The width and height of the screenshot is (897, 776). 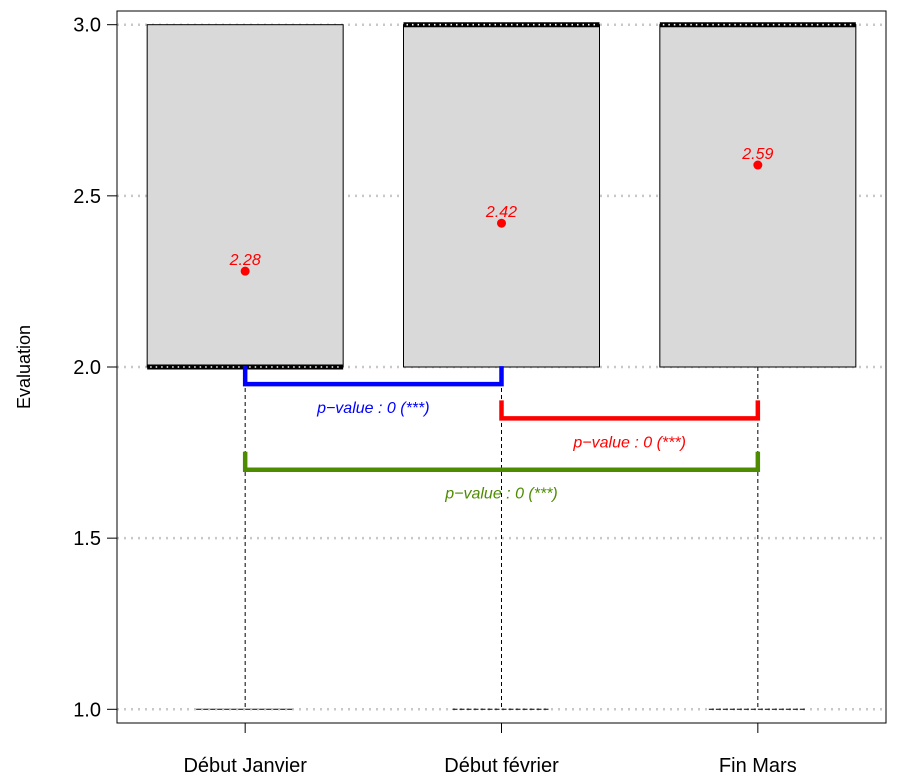 What do you see at coordinates (245, 765) in the screenshot?
I see `x-category-label: Début Janvier` at bounding box center [245, 765].